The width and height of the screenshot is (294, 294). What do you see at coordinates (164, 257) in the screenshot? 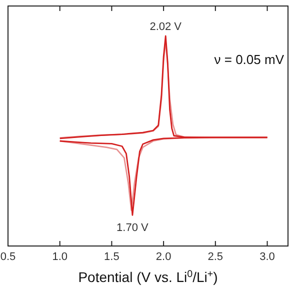
I see `x-tick-label: 2.0` at bounding box center [164, 257].